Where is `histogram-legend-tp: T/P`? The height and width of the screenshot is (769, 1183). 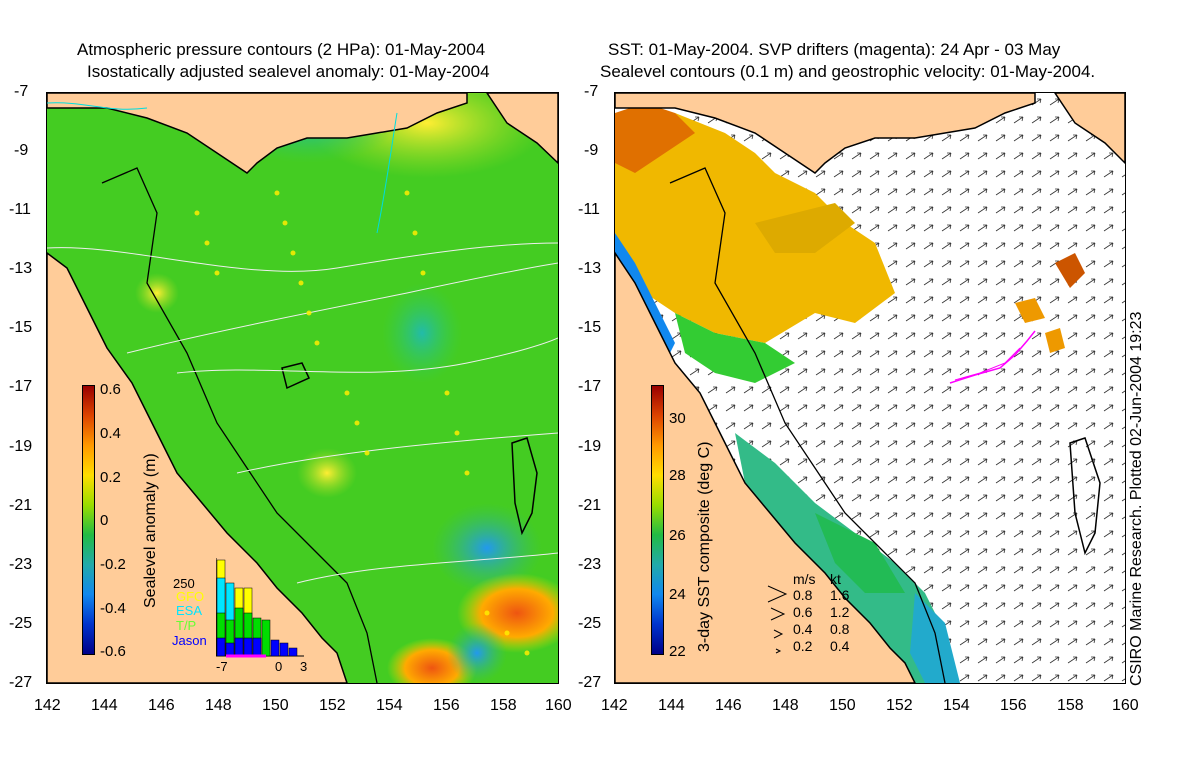 histogram-legend-tp: T/P is located at coordinates (186, 625).